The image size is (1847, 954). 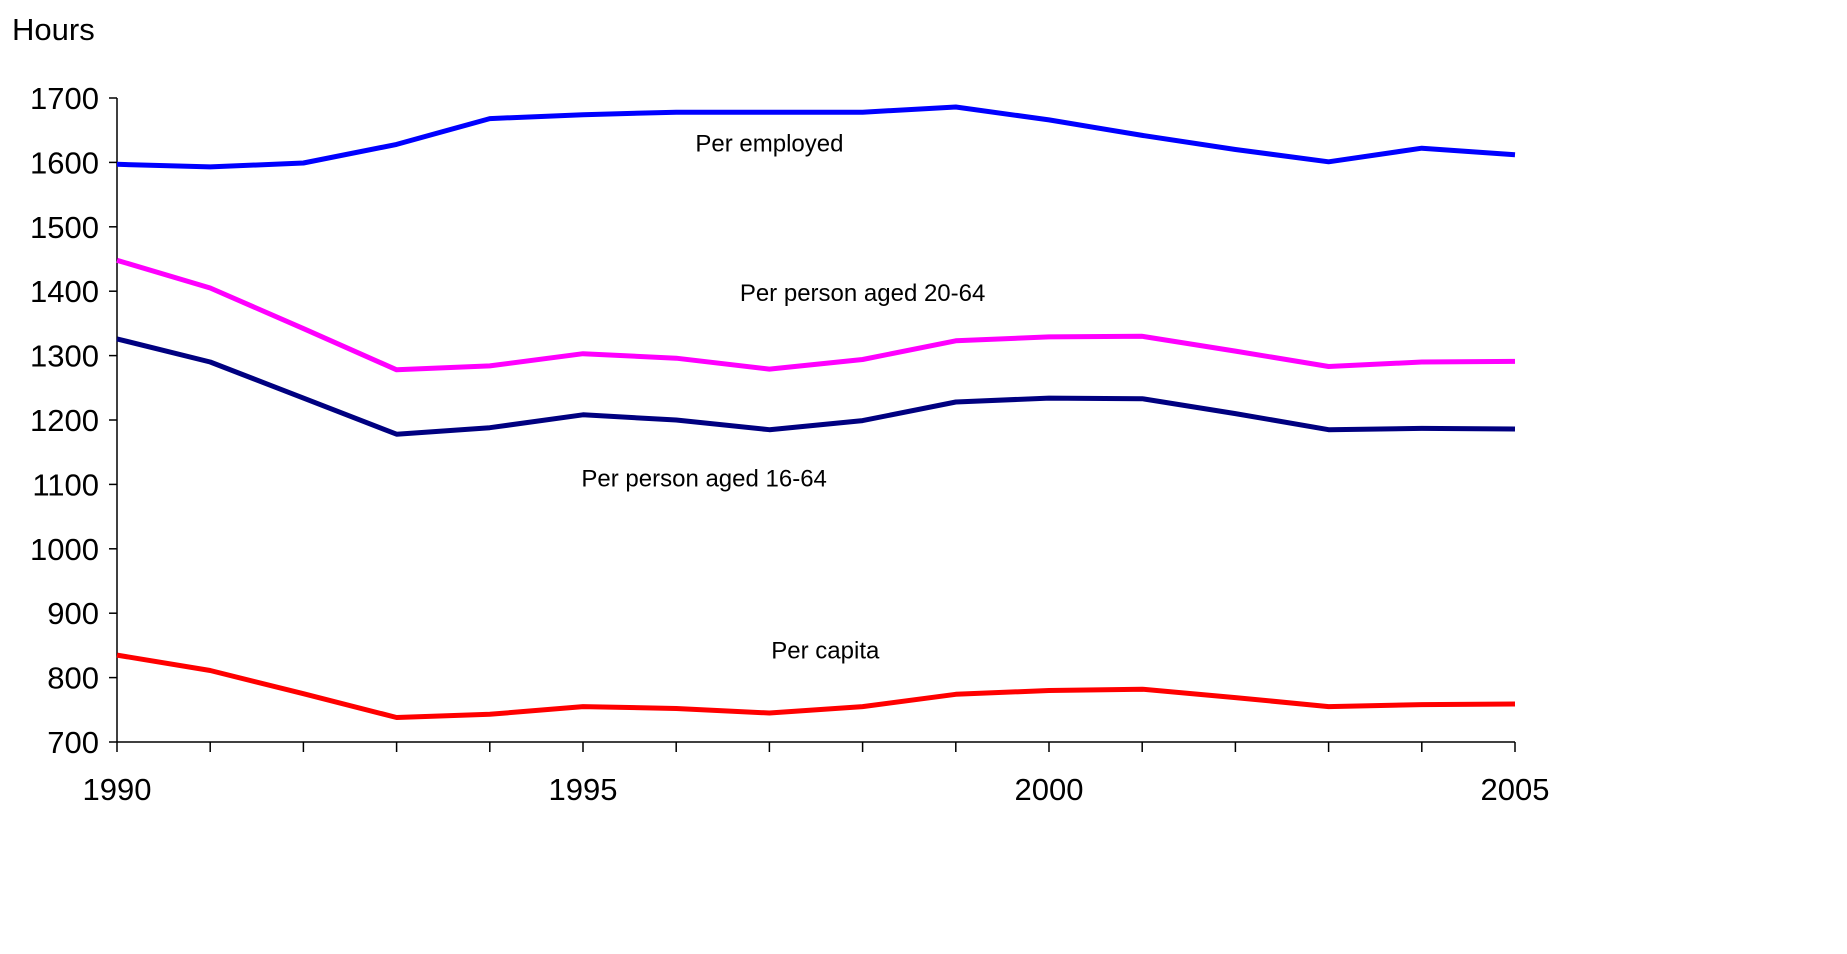 I want to click on x-tick-label: 1995, so click(x=583, y=789).